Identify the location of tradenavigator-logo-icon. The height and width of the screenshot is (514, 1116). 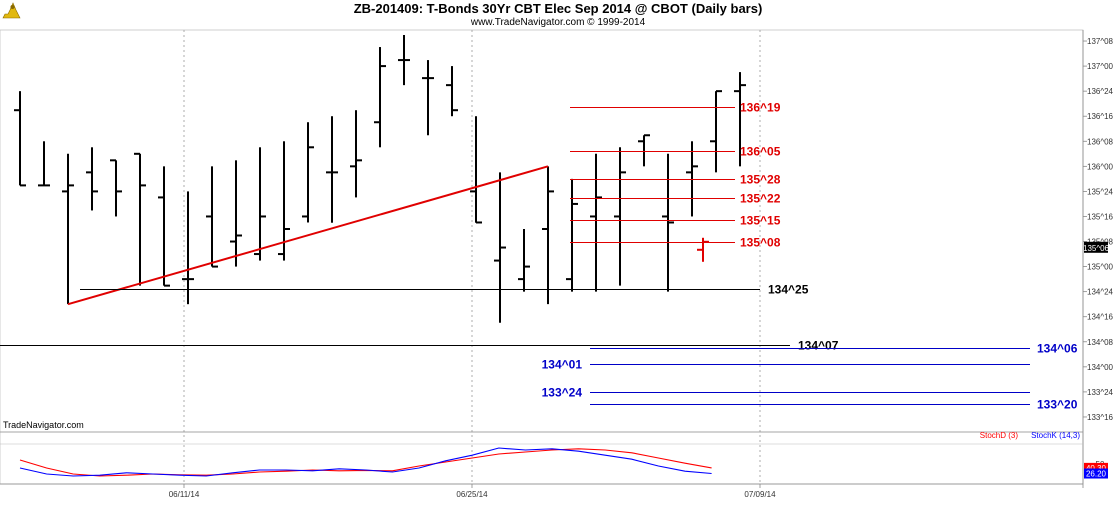
(11, 10).